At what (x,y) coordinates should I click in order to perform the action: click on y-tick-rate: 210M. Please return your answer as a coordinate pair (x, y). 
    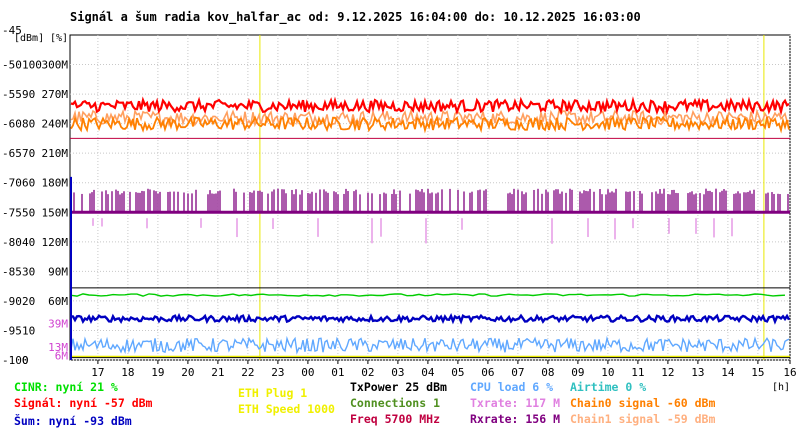
    Looking at the image, I should click on (55, 153).